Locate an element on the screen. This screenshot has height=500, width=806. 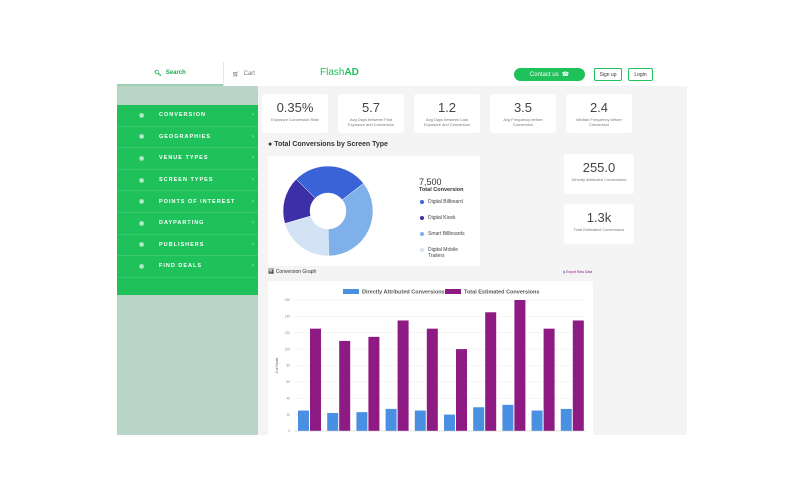
sidebar-item-label: FIND DEALS is located at coordinates (180, 266).